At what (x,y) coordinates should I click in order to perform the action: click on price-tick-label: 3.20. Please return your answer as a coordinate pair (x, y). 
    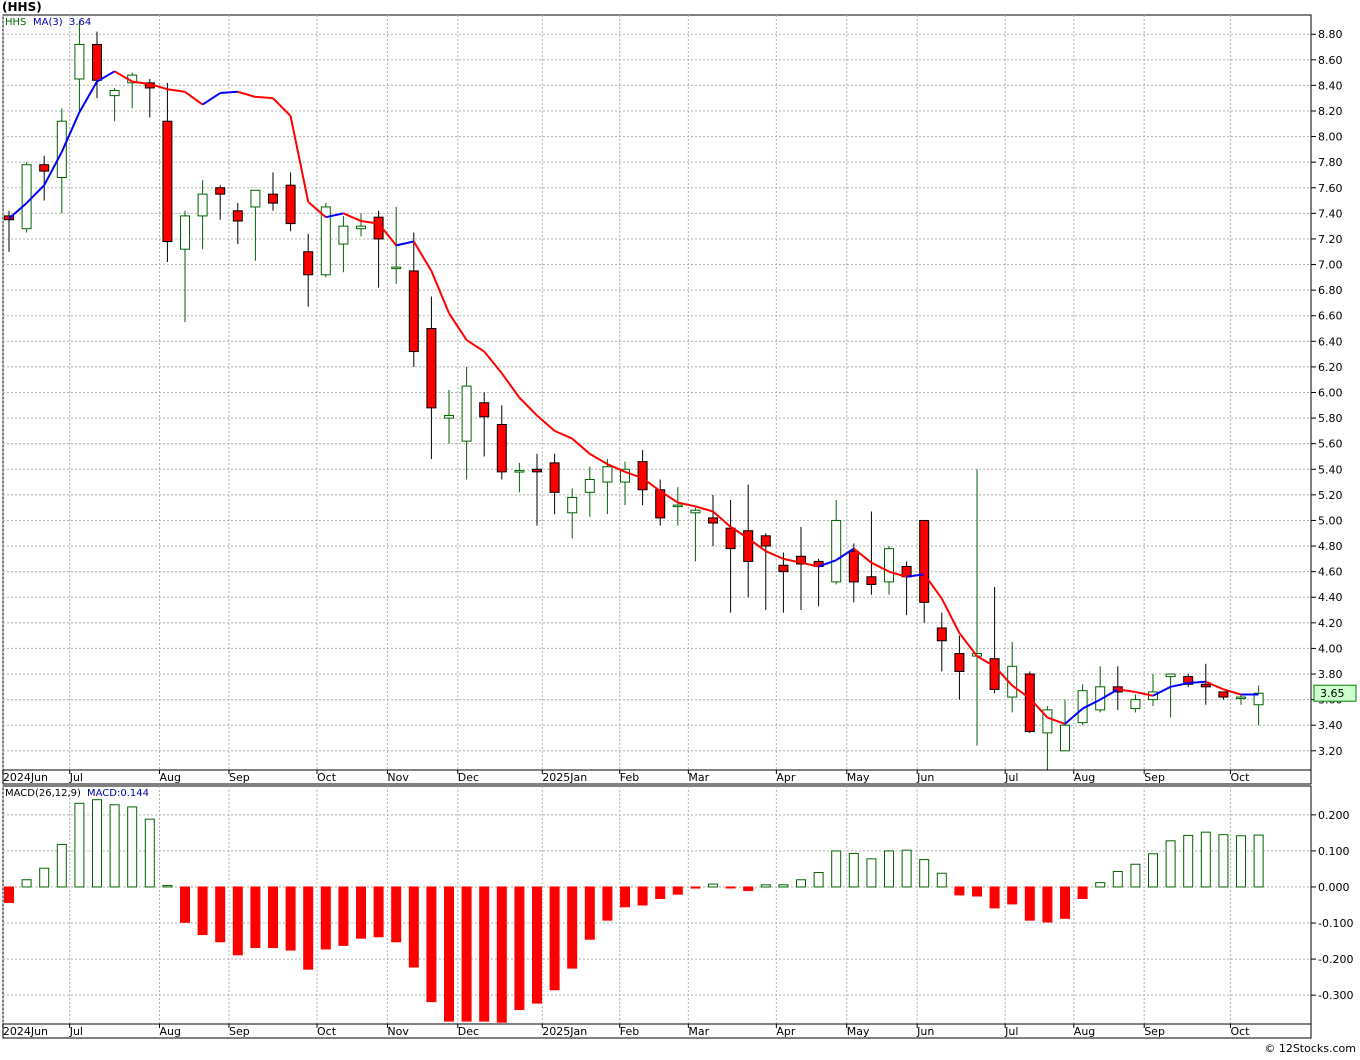
    Looking at the image, I should click on (1330, 751).